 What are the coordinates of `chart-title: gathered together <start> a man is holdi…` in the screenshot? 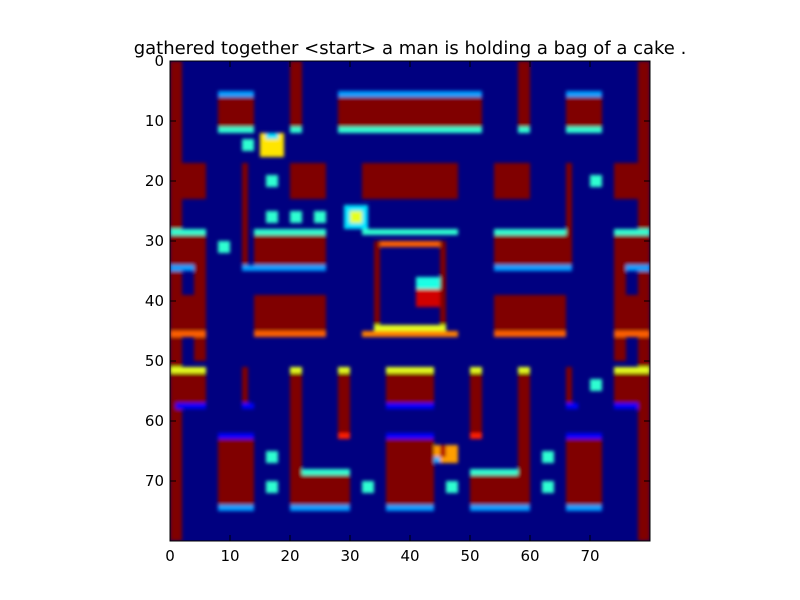 It's located at (410, 48).